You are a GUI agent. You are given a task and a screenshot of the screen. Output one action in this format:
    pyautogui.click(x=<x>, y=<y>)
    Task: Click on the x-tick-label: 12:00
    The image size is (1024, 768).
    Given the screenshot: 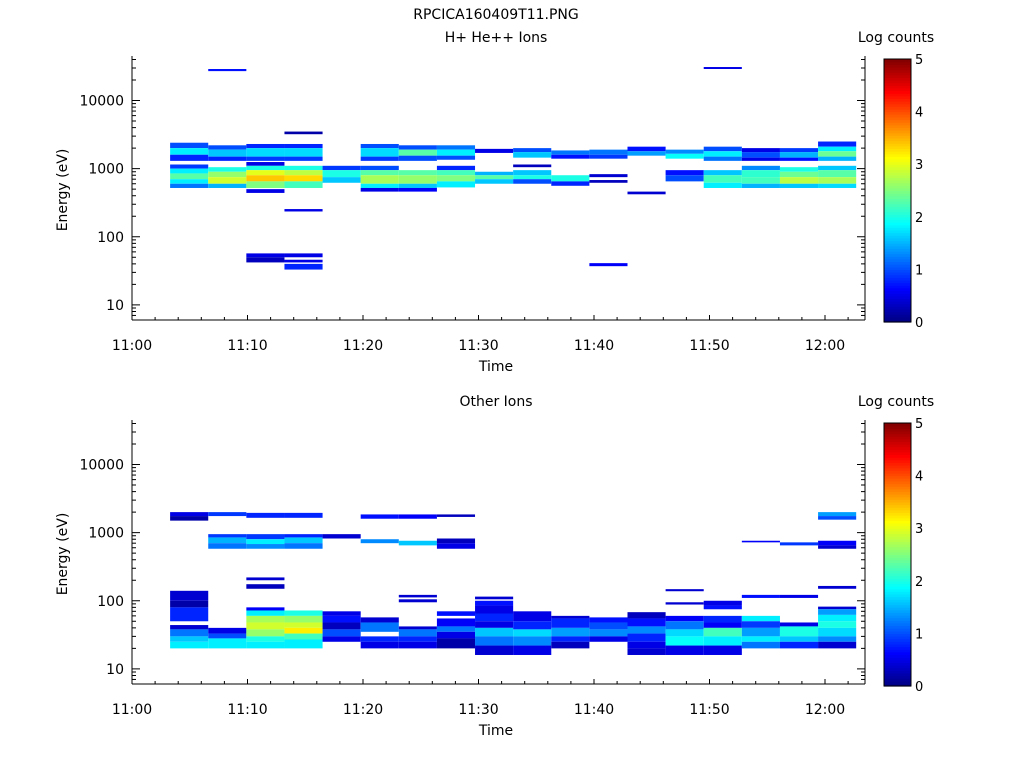 What is the action you would take?
    pyautogui.click(x=825, y=710)
    